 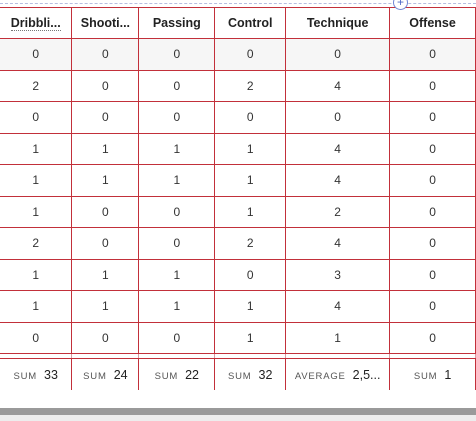 What do you see at coordinates (320, 376) in the screenshot?
I see `aggregation-label: AVERAGE` at bounding box center [320, 376].